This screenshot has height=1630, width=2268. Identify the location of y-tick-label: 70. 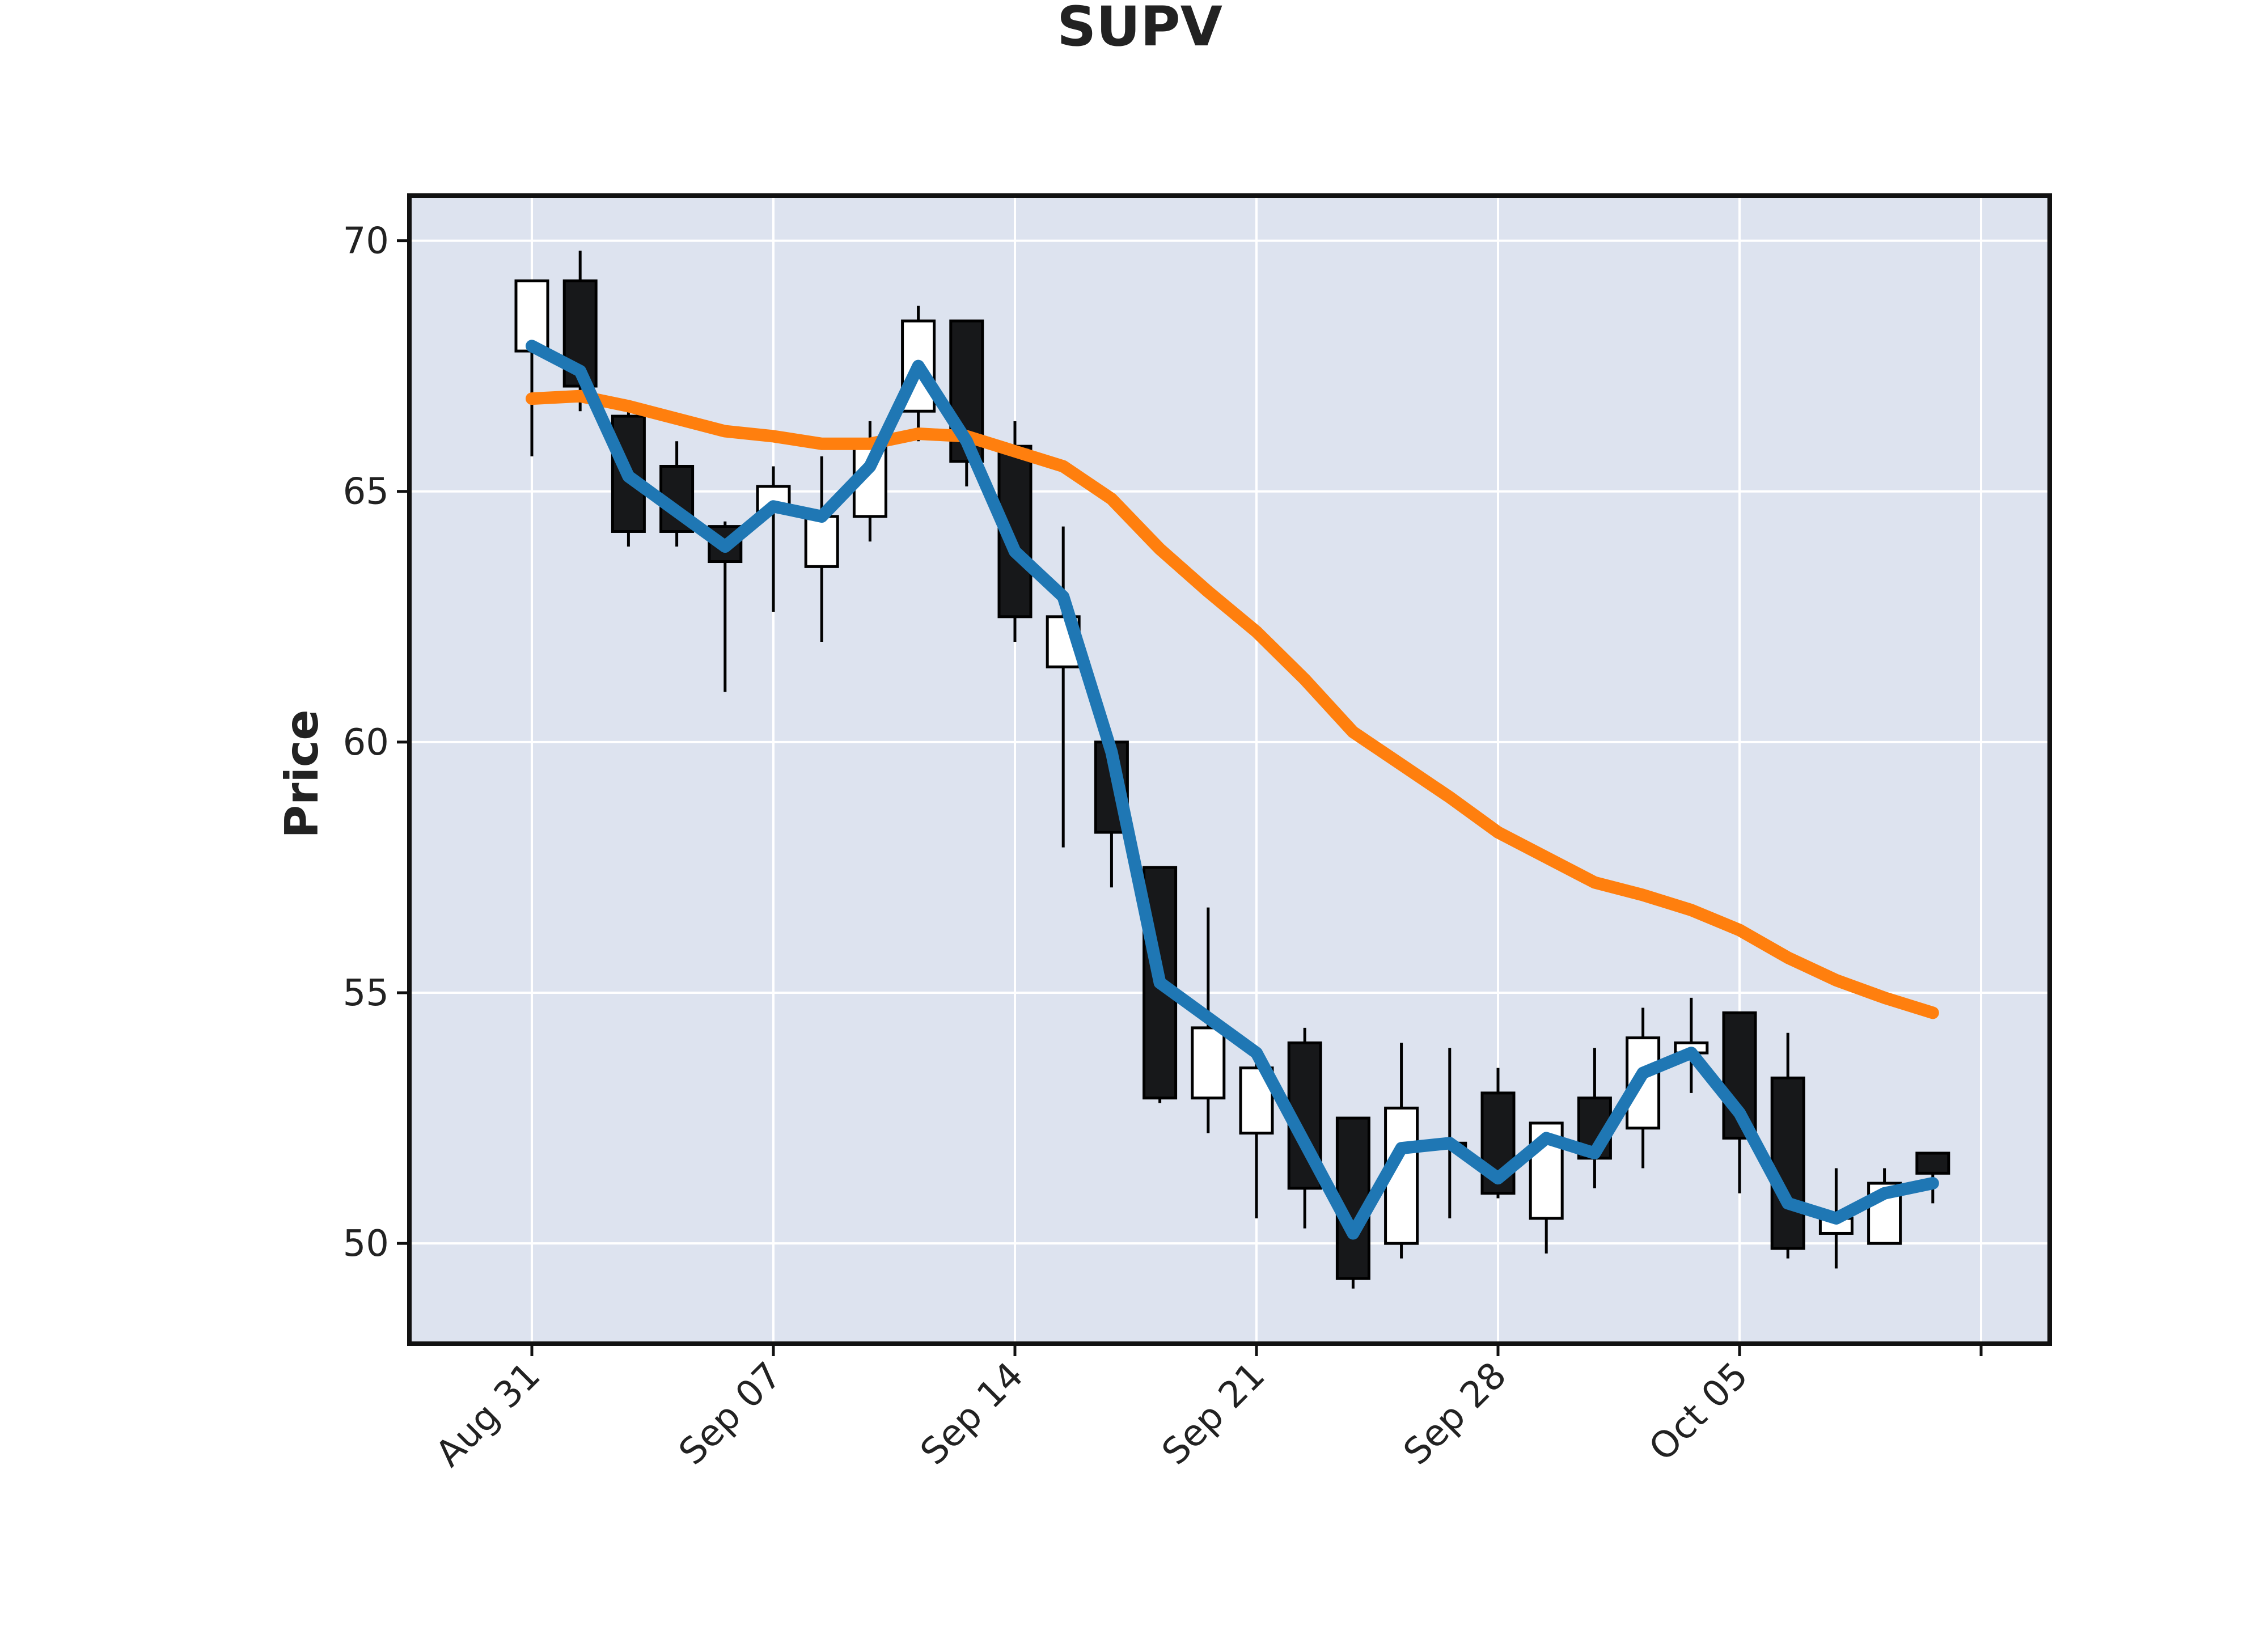
(366, 242).